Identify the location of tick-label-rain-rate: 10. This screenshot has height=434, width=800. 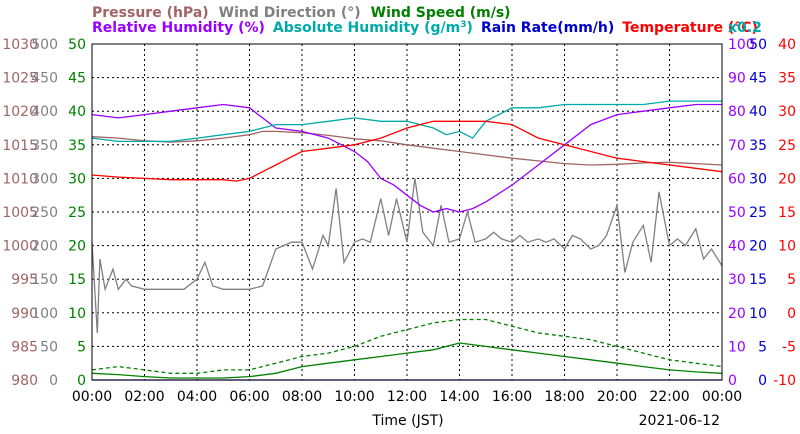
(758, 314).